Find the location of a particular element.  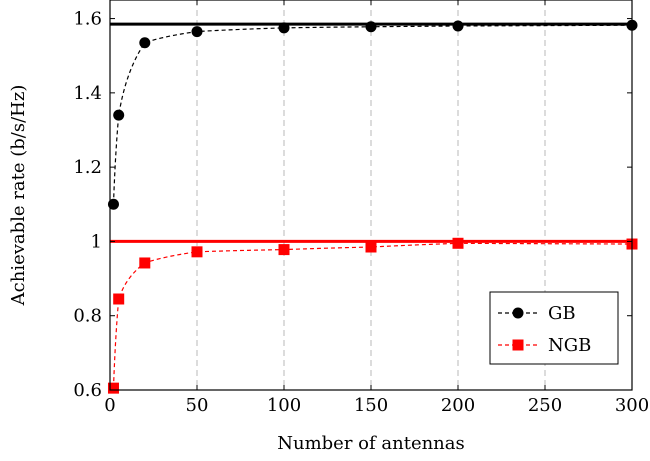

y-tick-label: 0.6 is located at coordinates (87, 390).